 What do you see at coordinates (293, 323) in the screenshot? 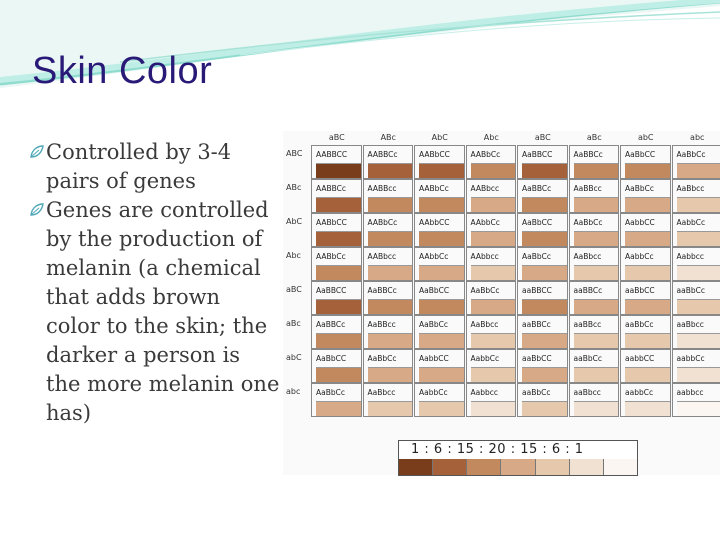
I see `row-header: aBc` at bounding box center [293, 323].